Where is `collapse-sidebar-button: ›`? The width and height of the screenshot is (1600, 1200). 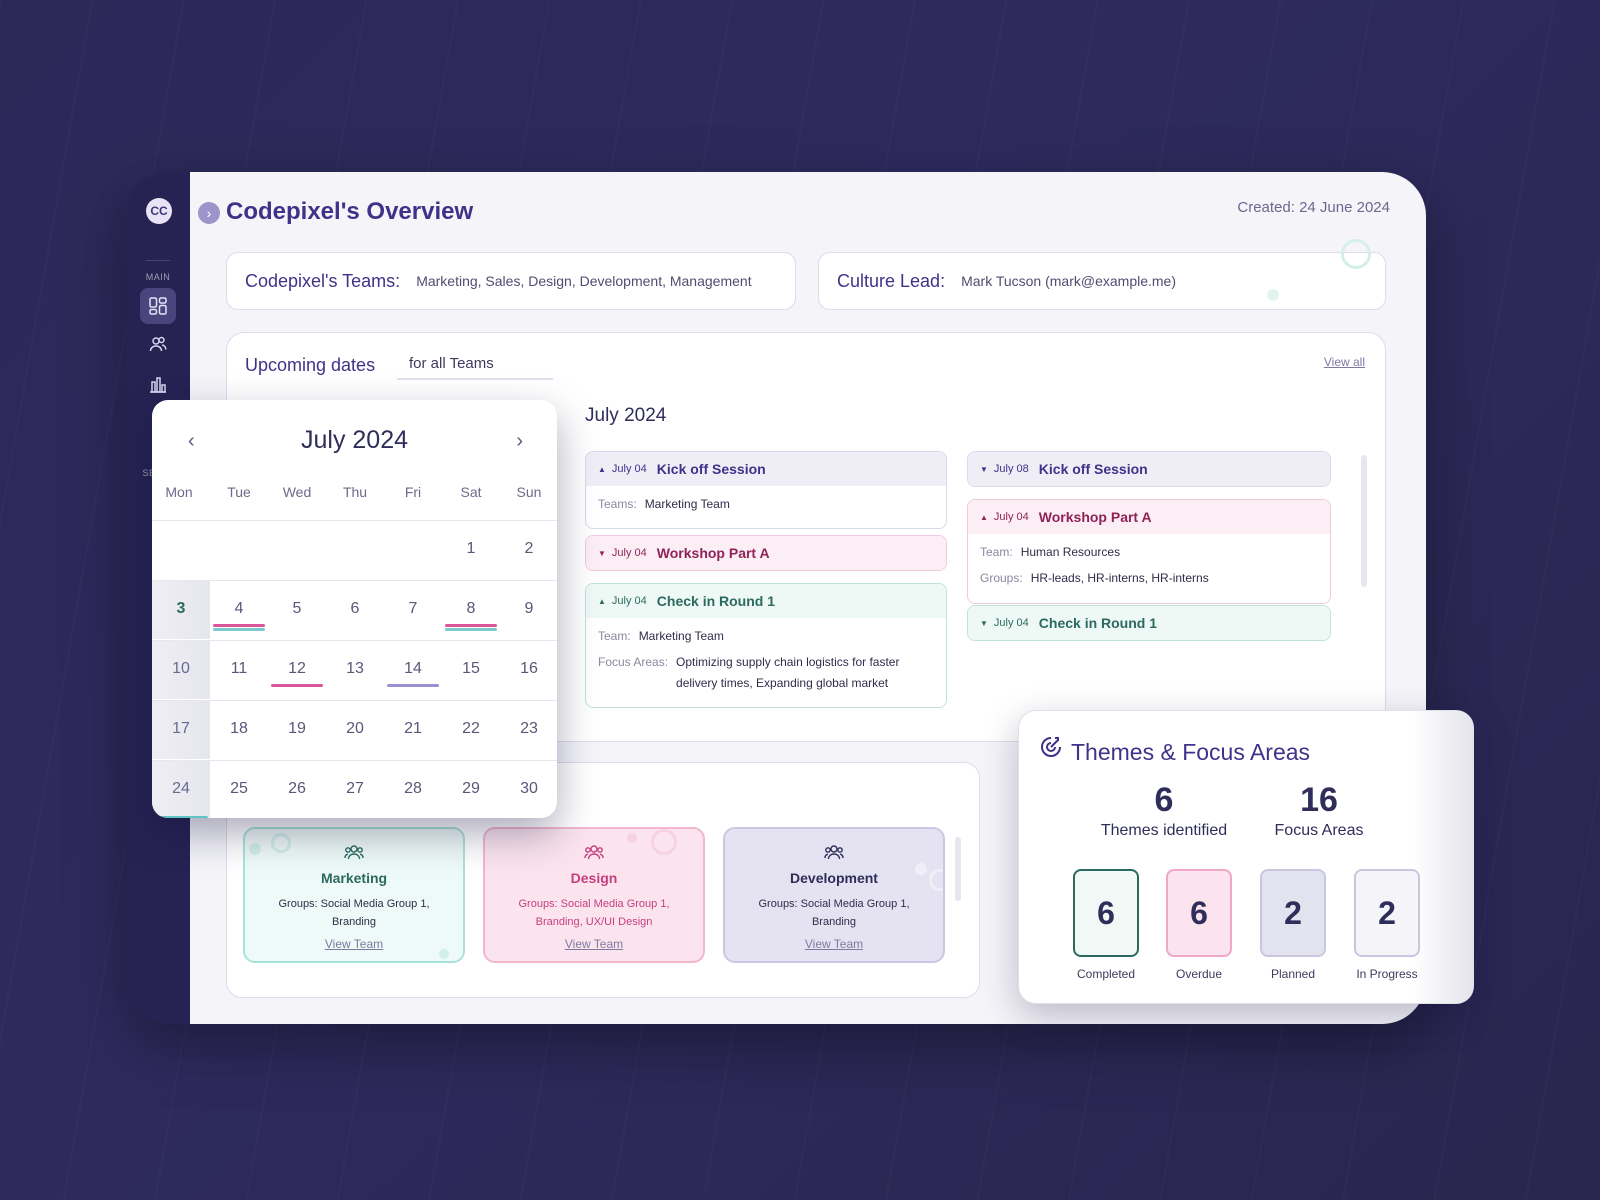
collapse-sidebar-button: › is located at coordinates (209, 213).